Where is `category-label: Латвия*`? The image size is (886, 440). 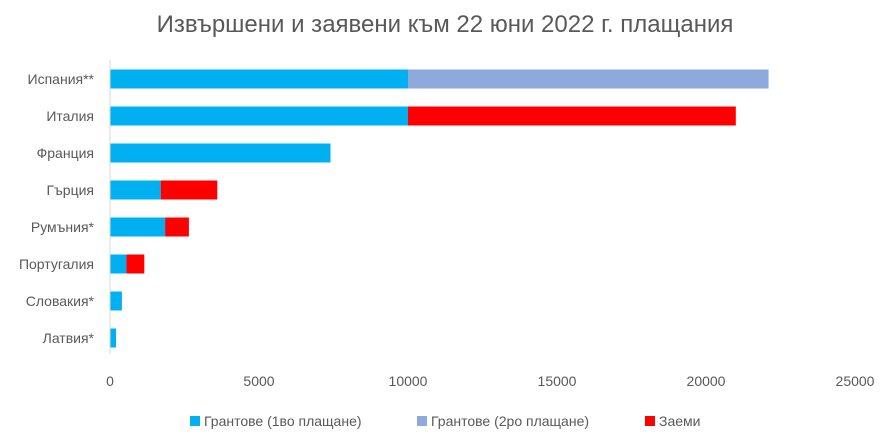
category-label: Латвия* is located at coordinates (69, 338).